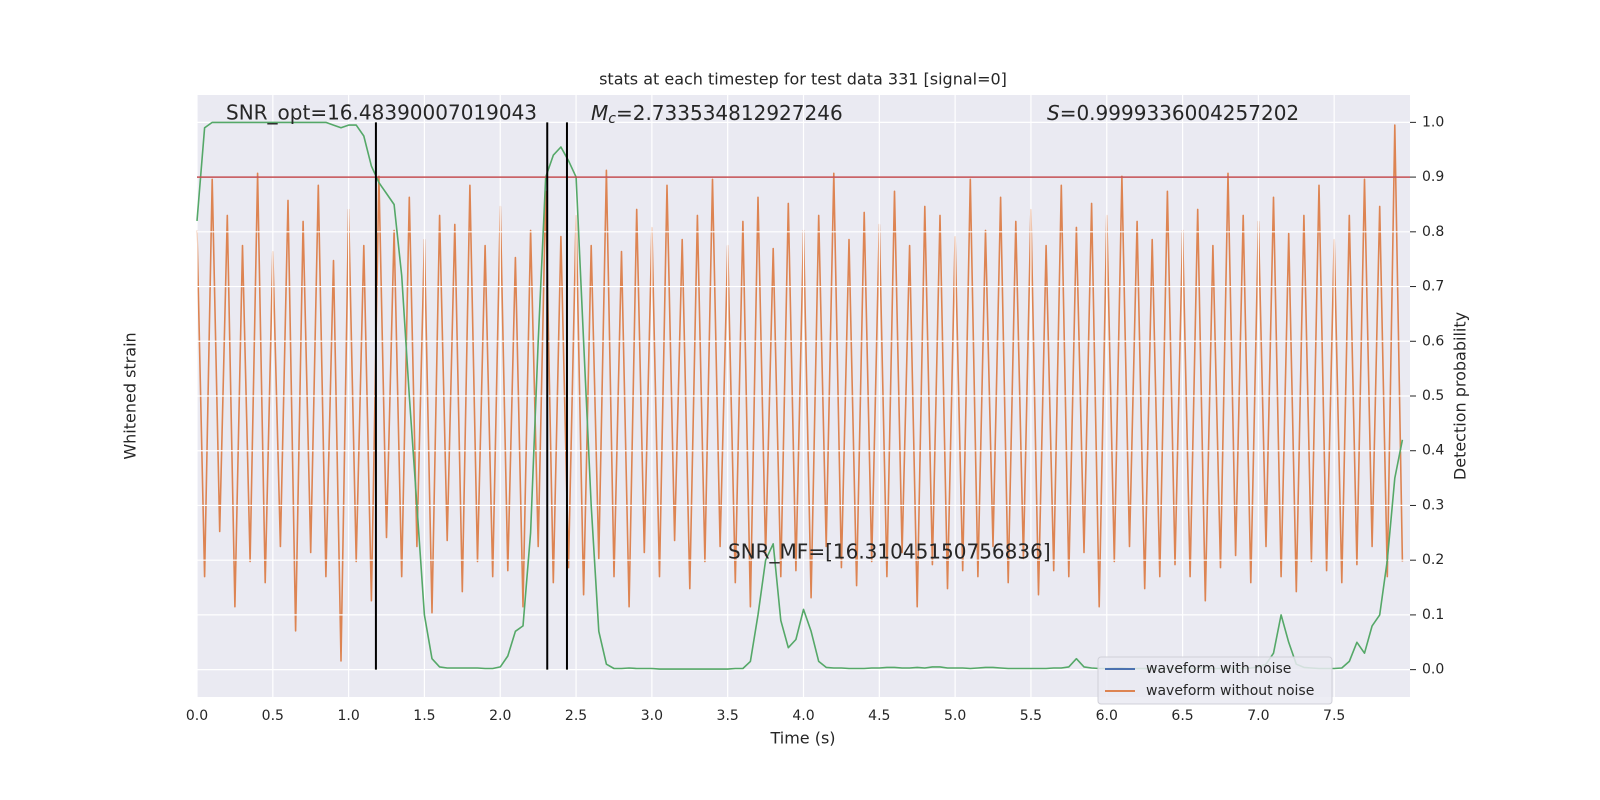 The image size is (1600, 800). I want to click on x-tick-label: 5.0, so click(955, 716).